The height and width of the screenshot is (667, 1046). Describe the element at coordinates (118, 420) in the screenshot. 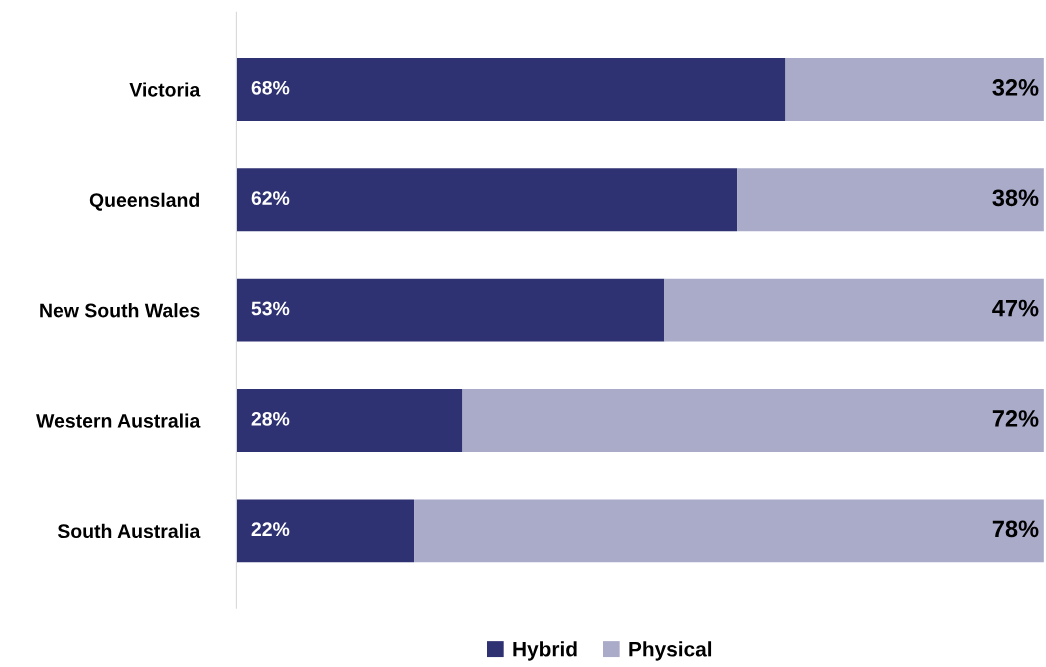

I see `y-tick-label: Western Australia` at that location.